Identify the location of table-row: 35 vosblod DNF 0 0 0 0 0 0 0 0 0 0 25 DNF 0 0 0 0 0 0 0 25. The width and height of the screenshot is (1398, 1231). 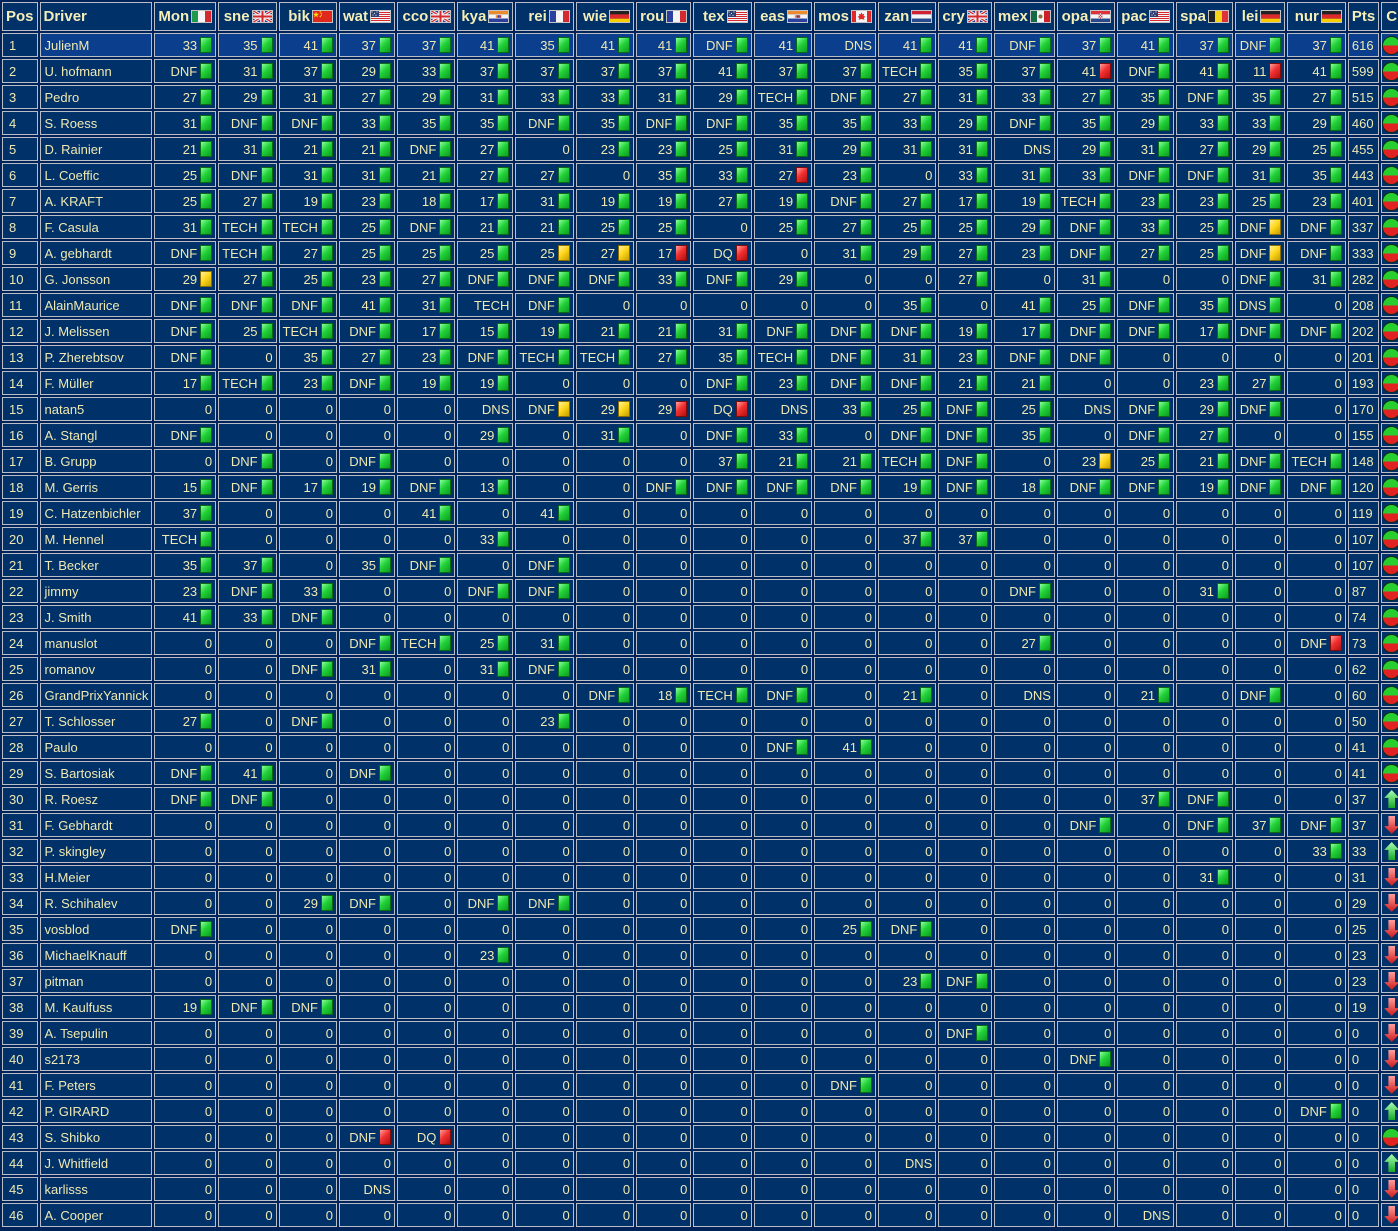
(700, 929).